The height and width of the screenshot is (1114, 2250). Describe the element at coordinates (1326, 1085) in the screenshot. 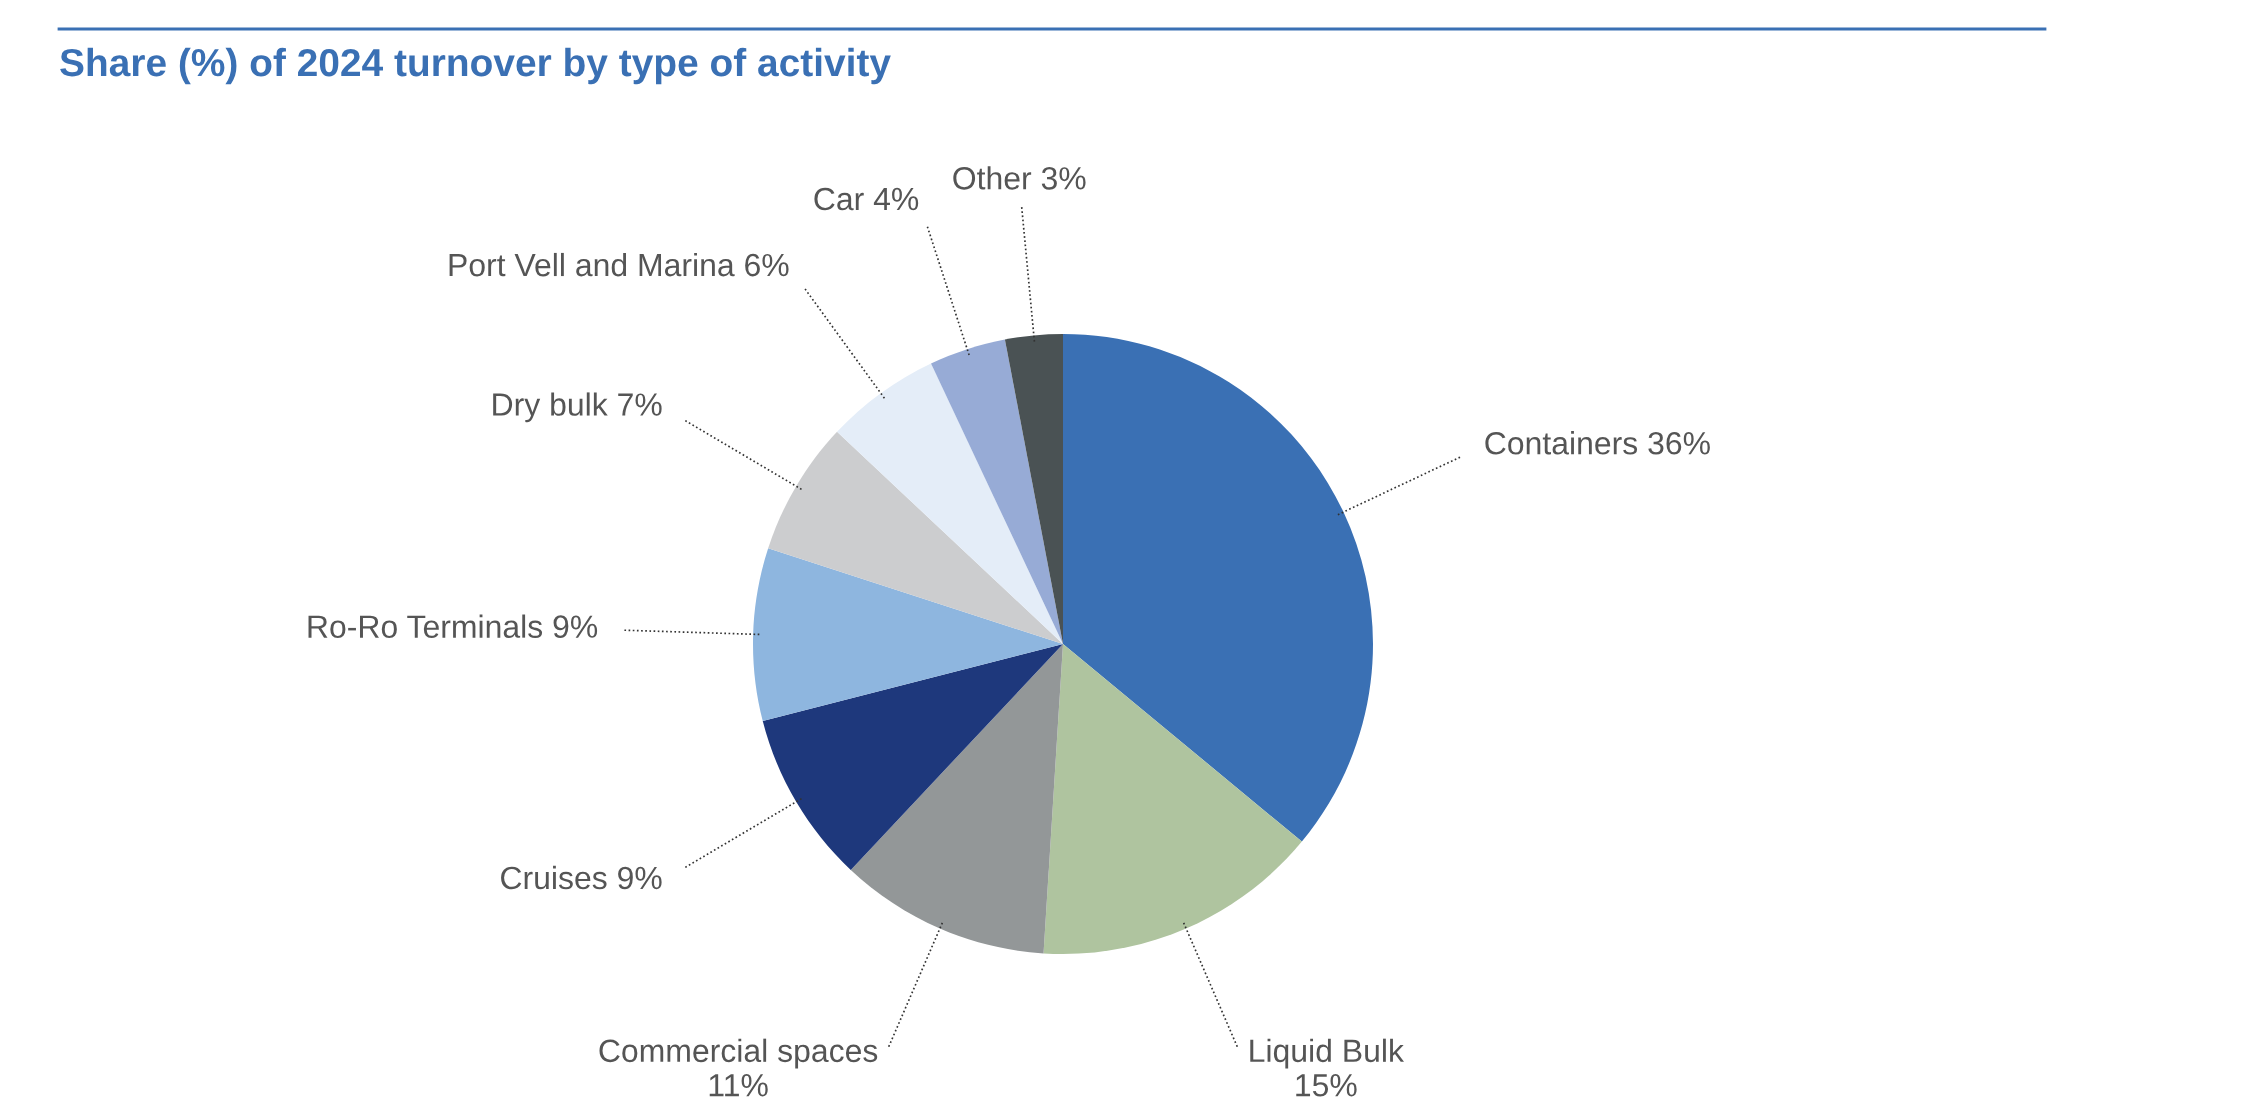

I see `data-label: 15%` at that location.